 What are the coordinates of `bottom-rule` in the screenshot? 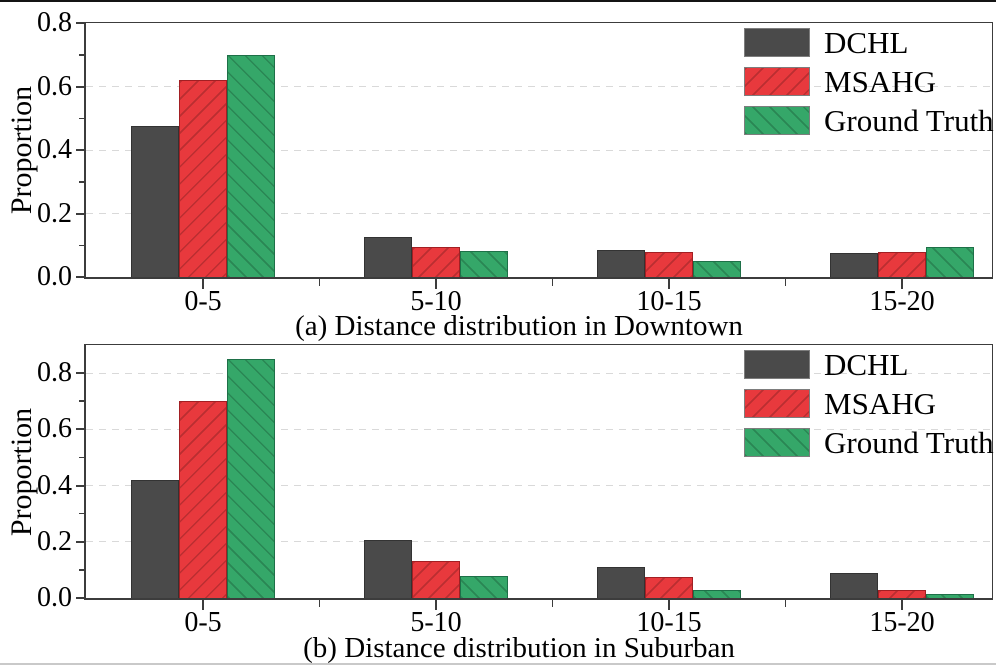 It's located at (498, 664).